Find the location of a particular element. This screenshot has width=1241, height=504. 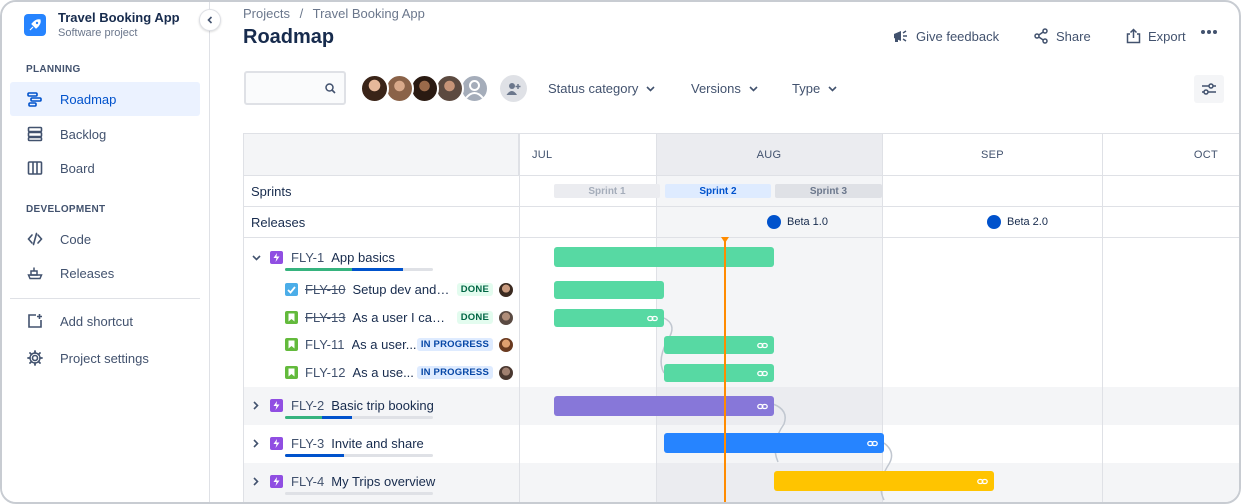

issue-row-fly-13: FLY-13 As a user I can ... DONE is located at coordinates (399, 317).